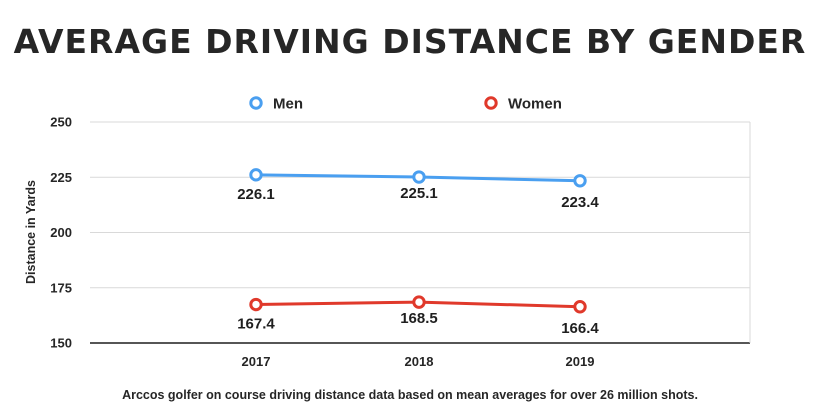 The image size is (820, 410). Describe the element at coordinates (61, 232) in the screenshot. I see `y-tick-label: 200` at that location.